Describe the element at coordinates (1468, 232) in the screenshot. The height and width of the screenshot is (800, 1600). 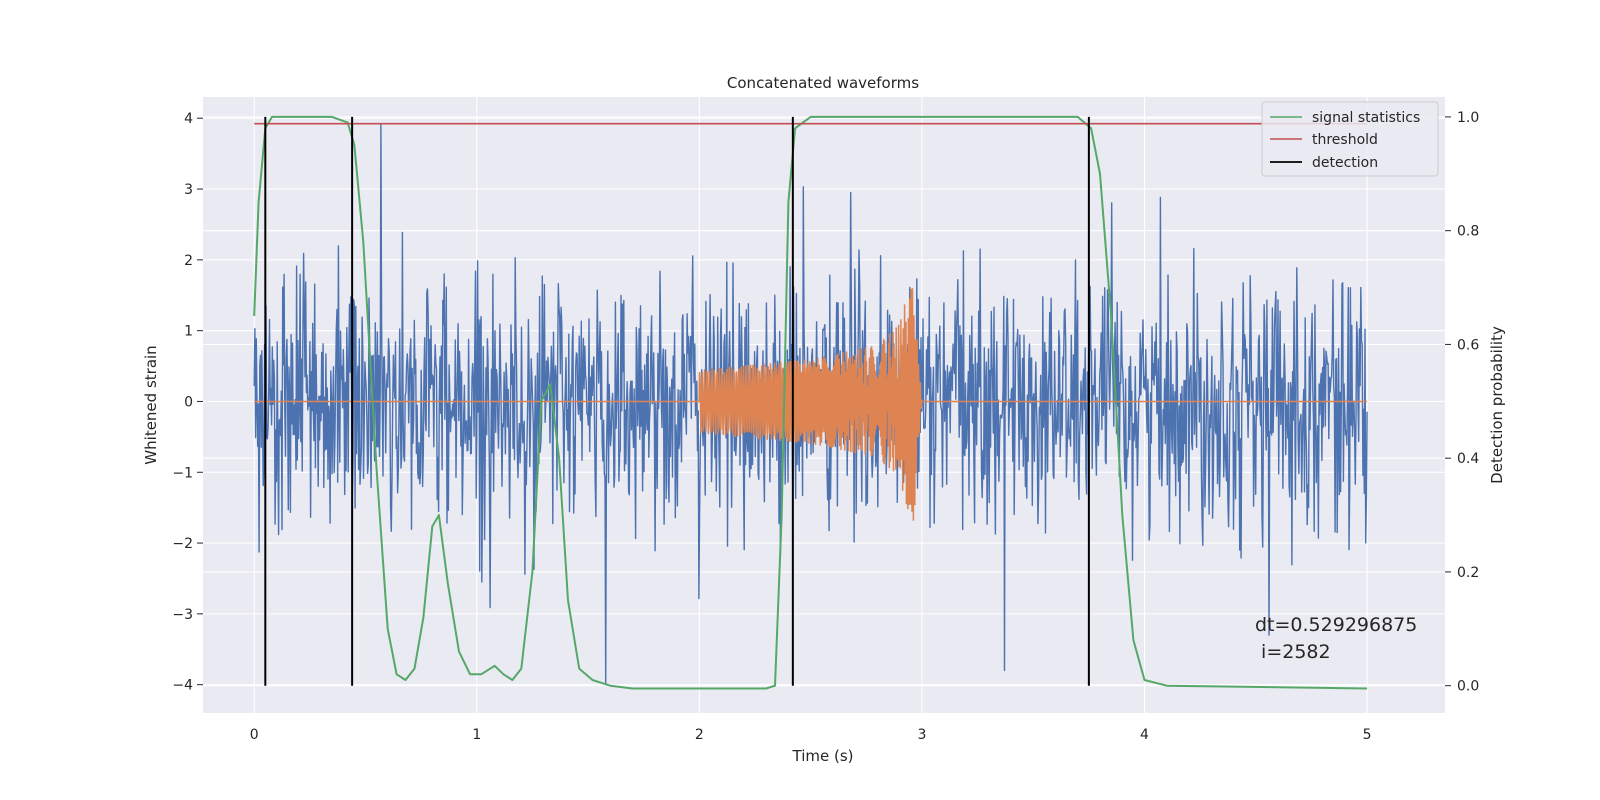
I see `y-right-tick-label: 0.8` at that location.